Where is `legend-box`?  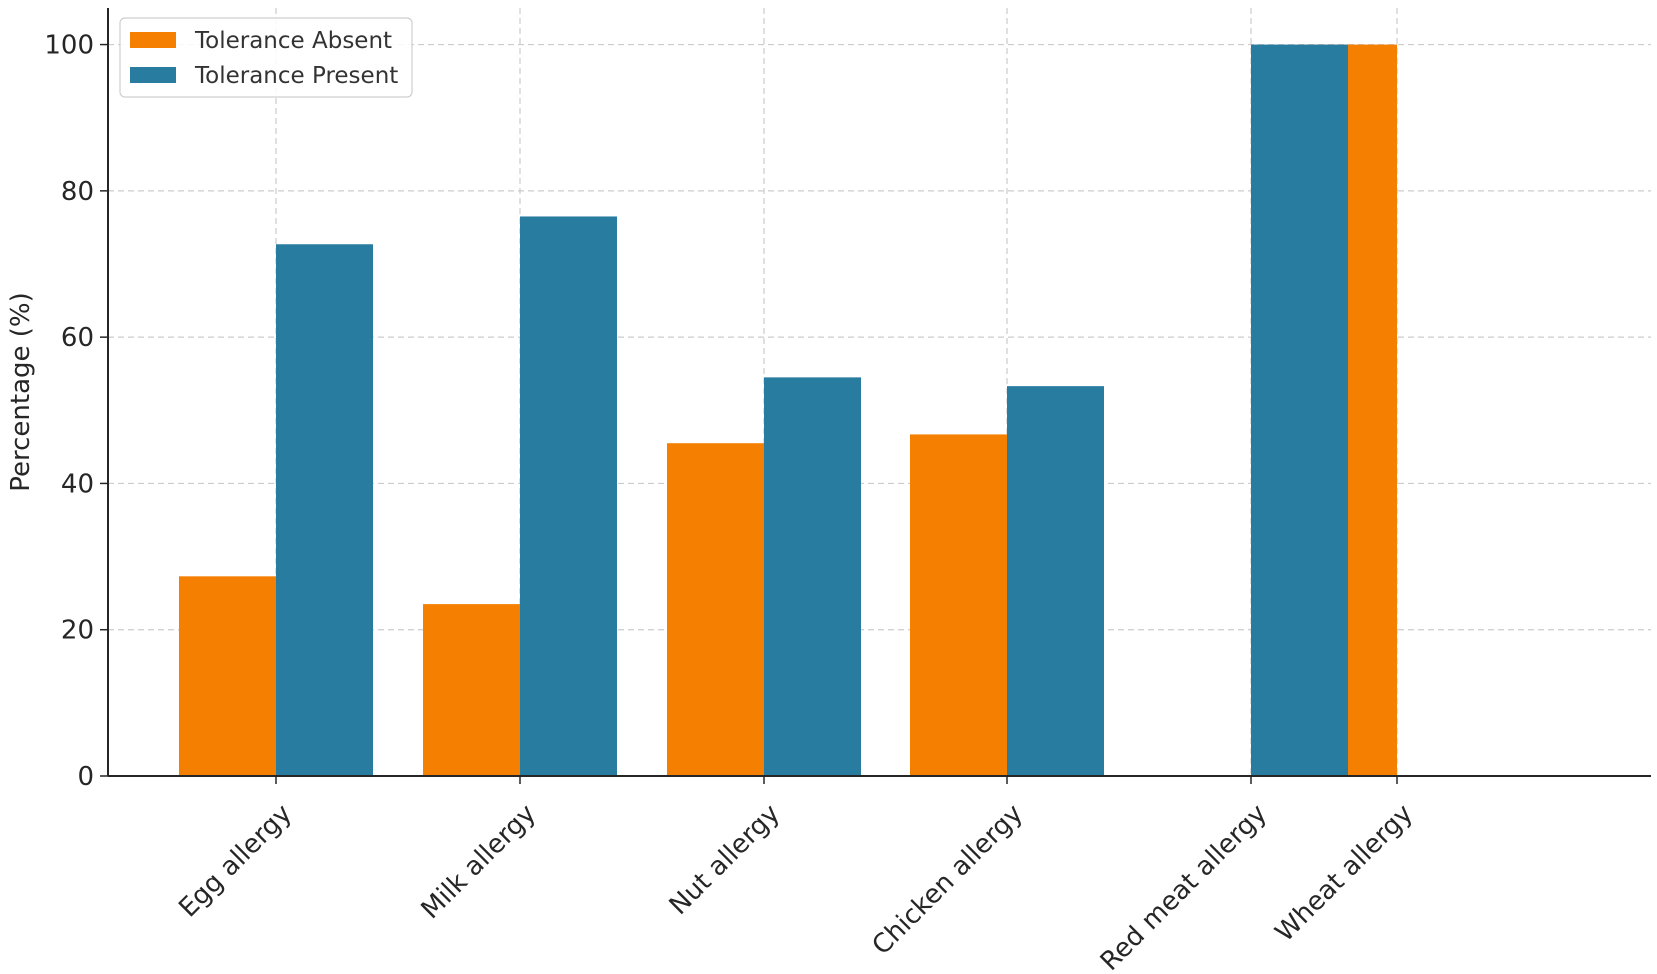
legend-box is located at coordinates (266, 57).